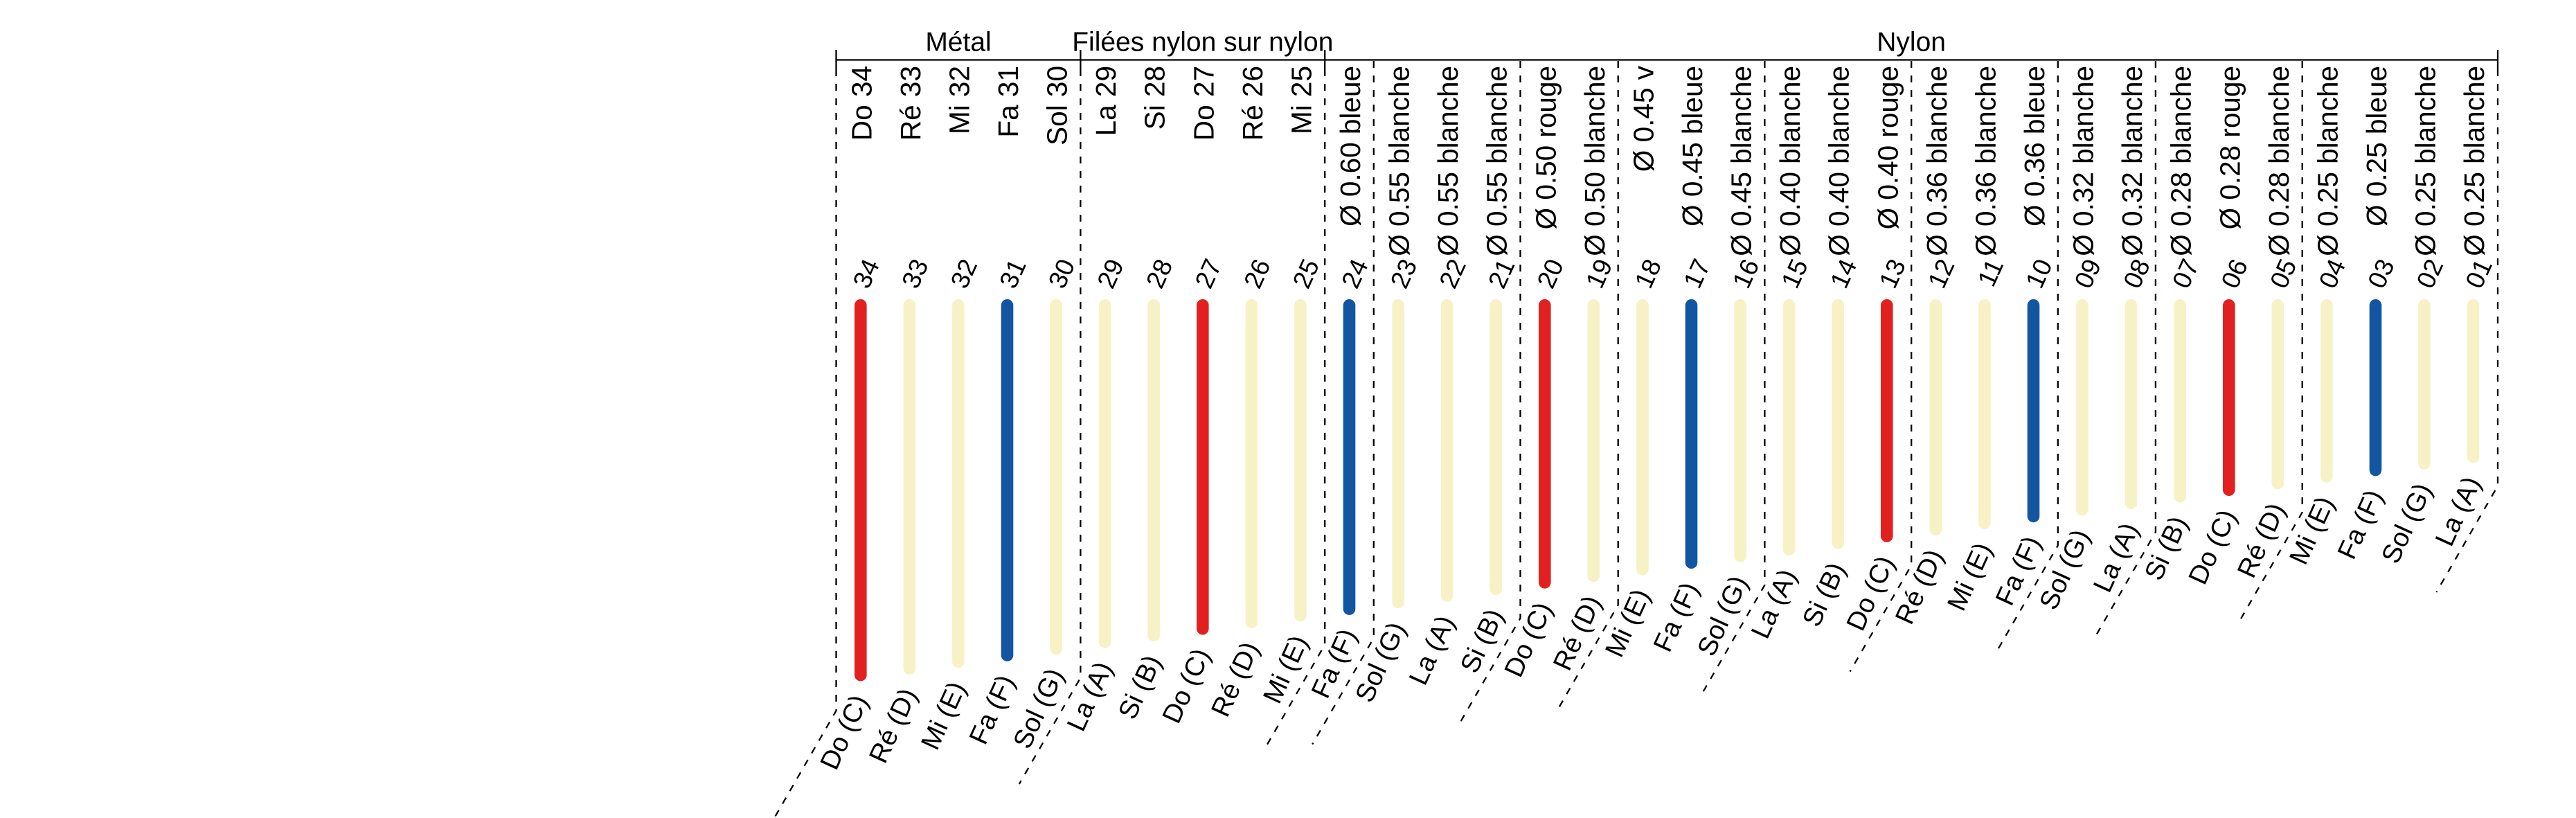 The height and width of the screenshot is (818, 2576). Describe the element at coordinates (1155, 98) in the screenshot. I see `svg-text: Si 28` at that location.